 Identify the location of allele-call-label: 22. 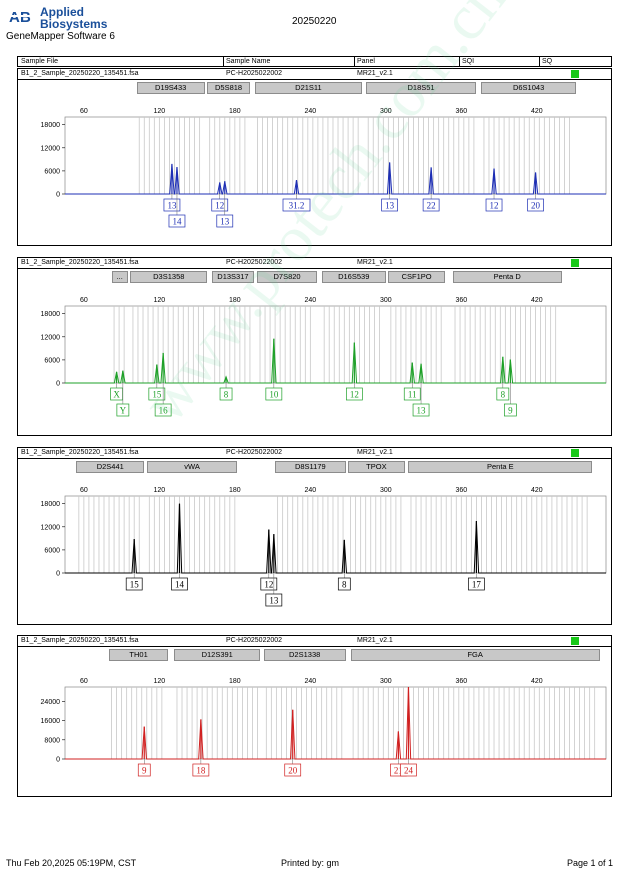
(431, 206).